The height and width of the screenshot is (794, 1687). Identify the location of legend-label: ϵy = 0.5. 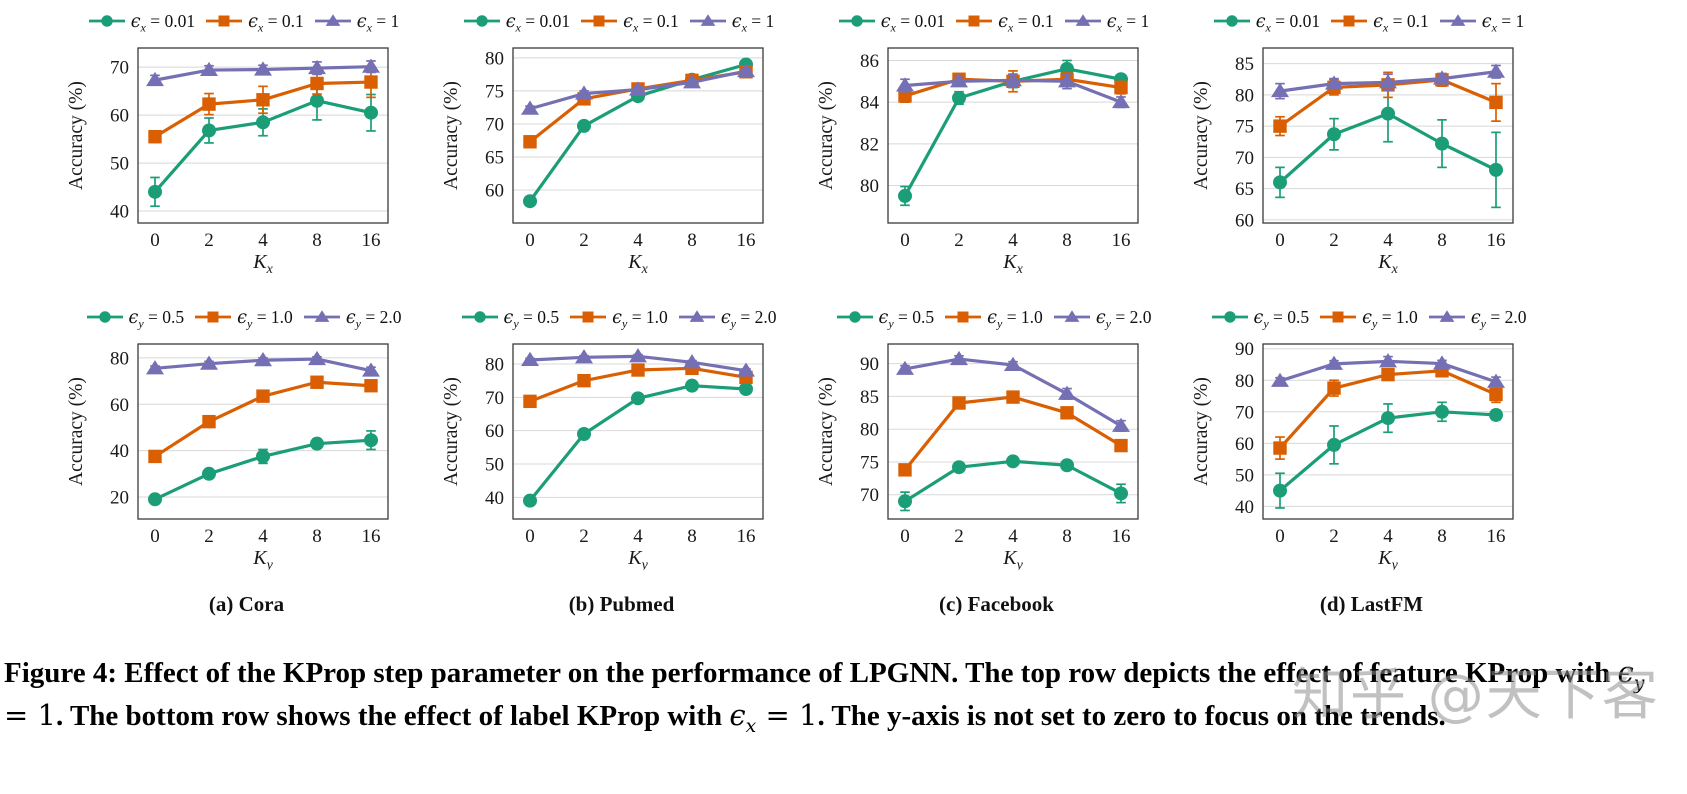
(1281, 318).